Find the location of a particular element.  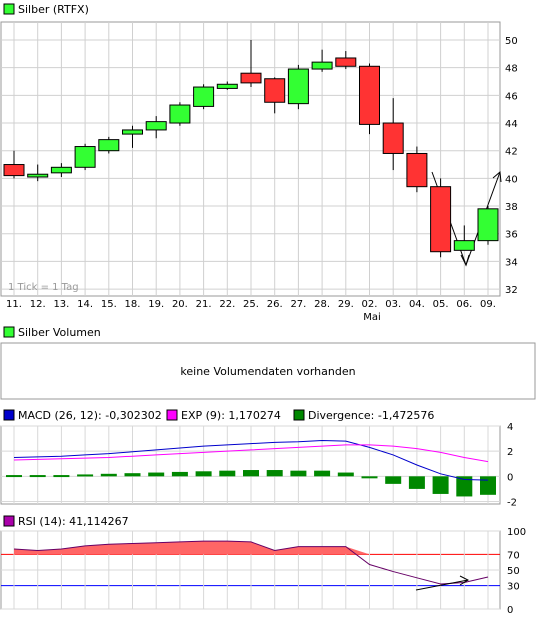

price-xtick-label: 14. is located at coordinates (85, 304).